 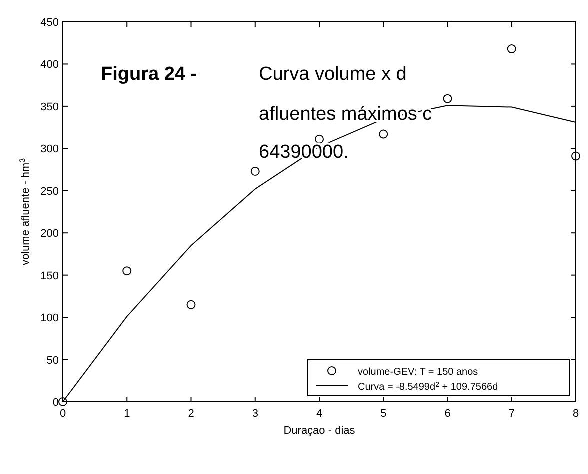 I want to click on x-tick-label: 1, so click(x=127, y=414).